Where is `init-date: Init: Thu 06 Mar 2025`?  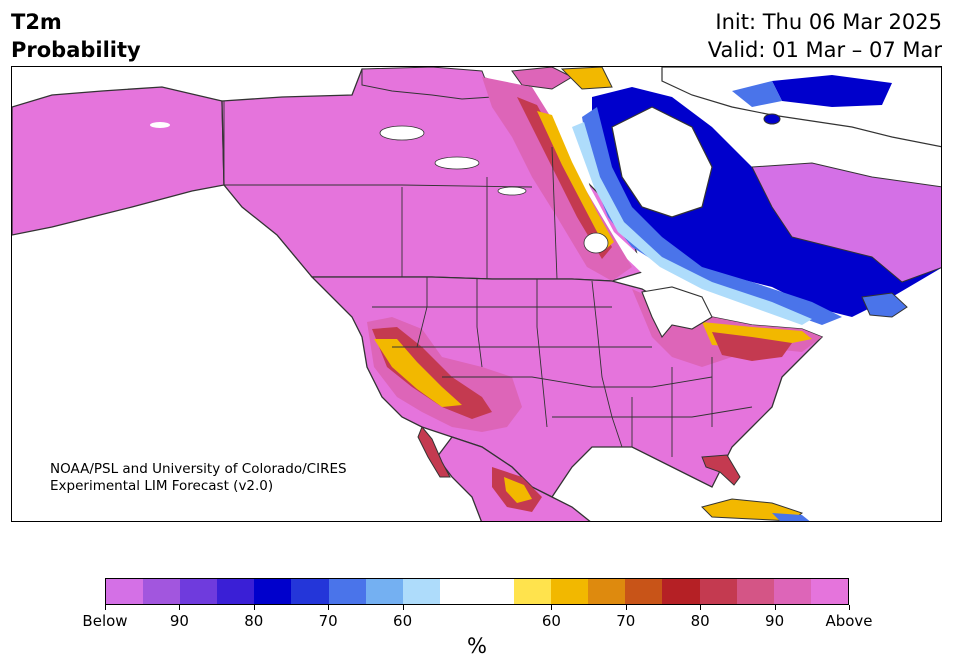
init-date: Init: Thu 06 Mar 2025 is located at coordinates (828, 22).